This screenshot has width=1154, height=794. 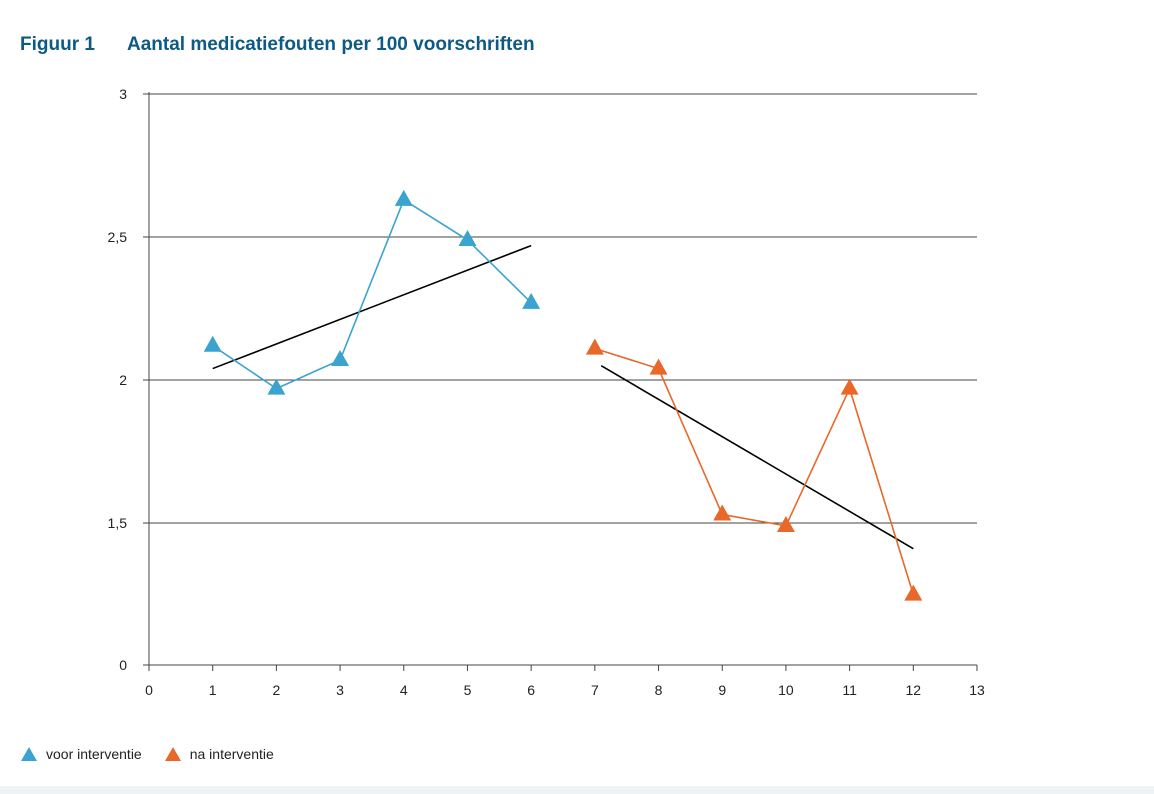 What do you see at coordinates (849, 690) in the screenshot?
I see `x-tick-label: 11` at bounding box center [849, 690].